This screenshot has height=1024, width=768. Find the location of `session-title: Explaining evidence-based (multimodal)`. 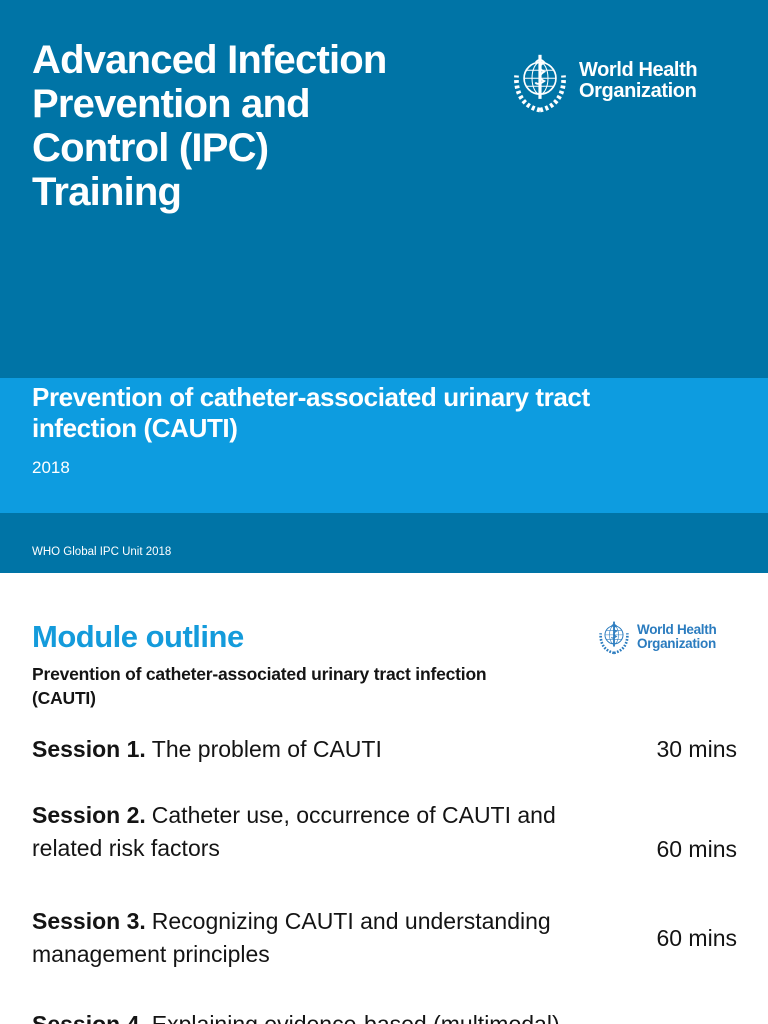

session-title: Explaining evidence-based (multimodal) is located at coordinates (355, 1017).